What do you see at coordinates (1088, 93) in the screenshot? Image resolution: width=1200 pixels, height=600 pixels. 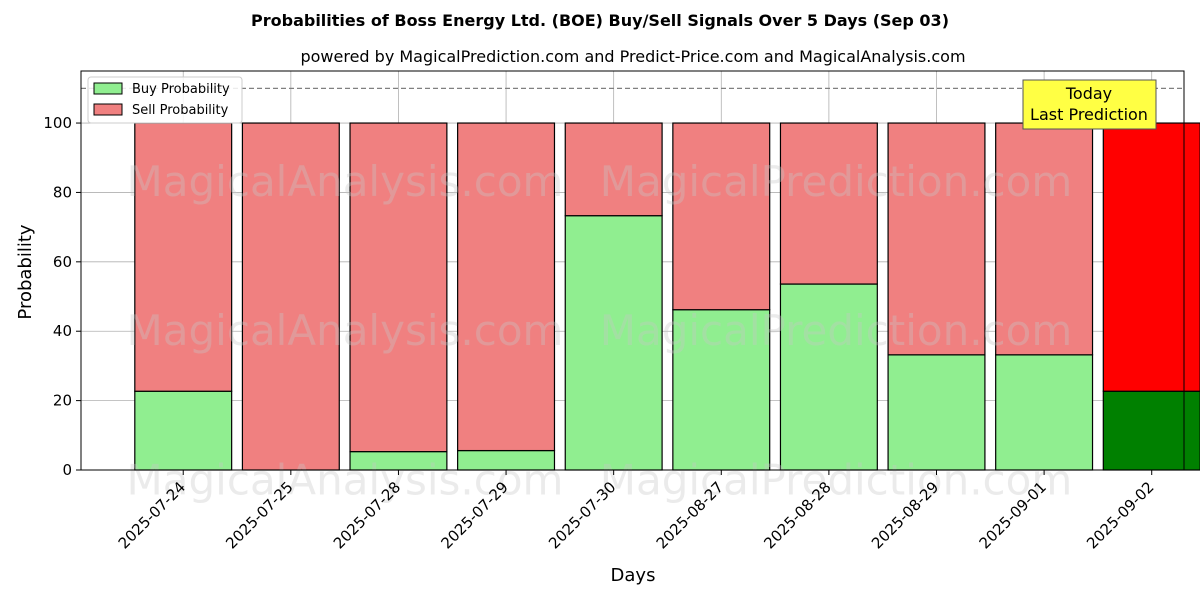 I see `annotation-line-1: Today` at bounding box center [1088, 93].